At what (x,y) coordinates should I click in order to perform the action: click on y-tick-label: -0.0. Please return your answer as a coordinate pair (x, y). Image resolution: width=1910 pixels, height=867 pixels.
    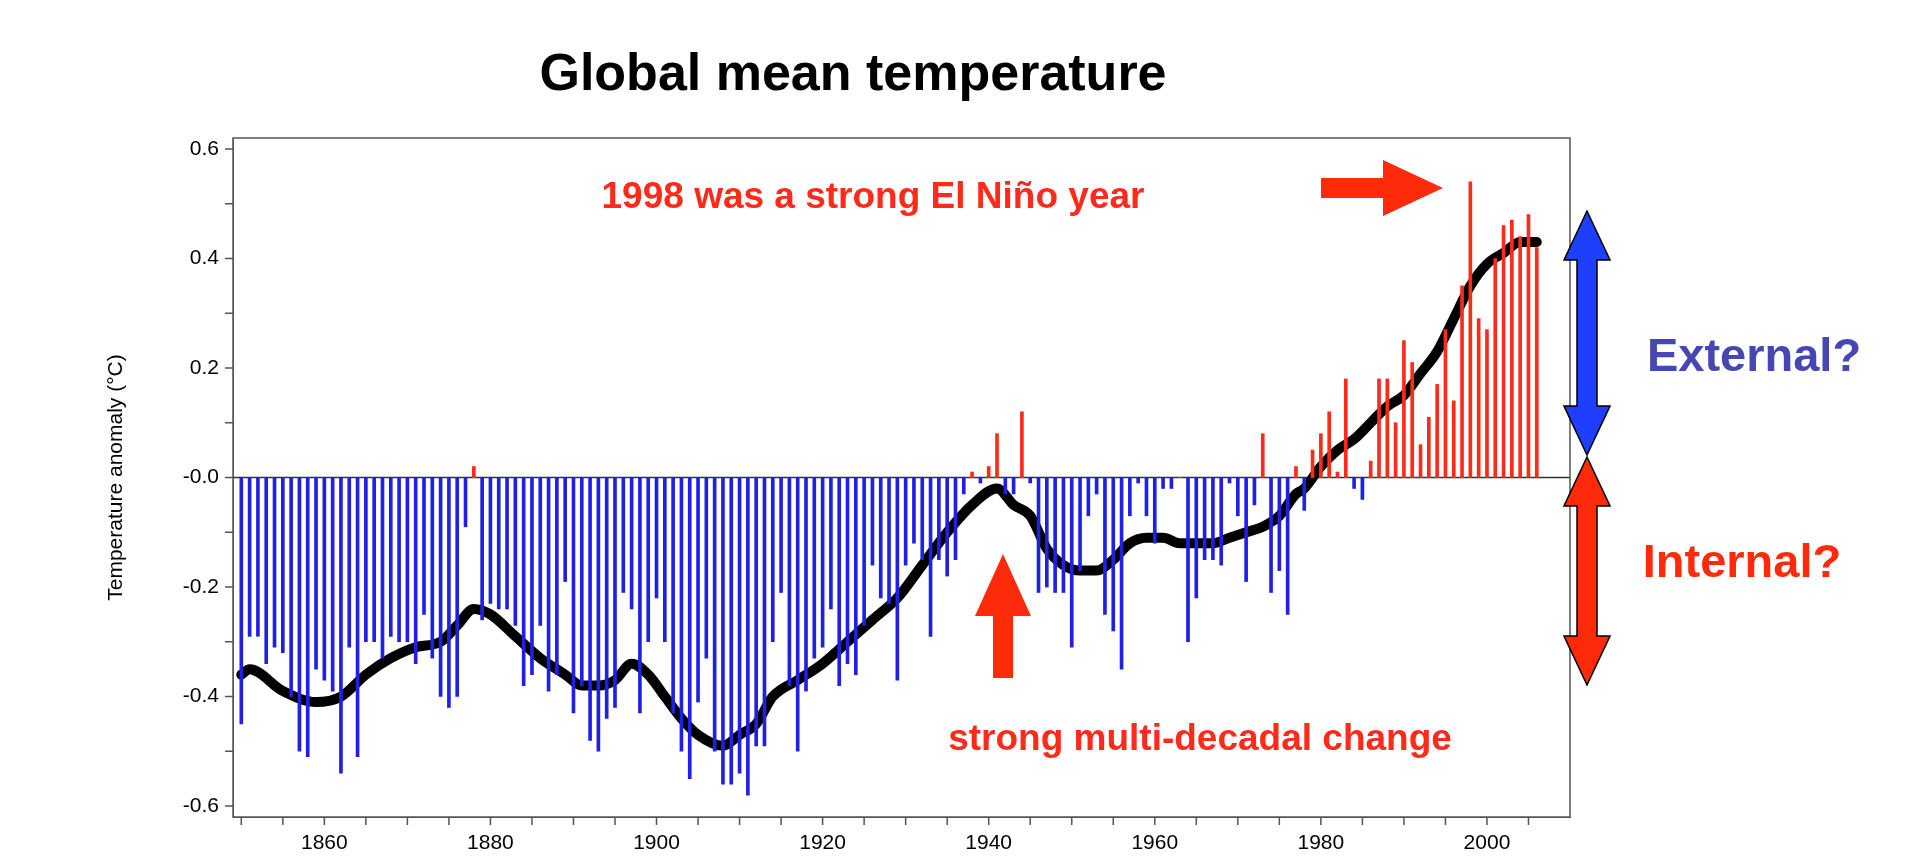
    Looking at the image, I should click on (200, 476).